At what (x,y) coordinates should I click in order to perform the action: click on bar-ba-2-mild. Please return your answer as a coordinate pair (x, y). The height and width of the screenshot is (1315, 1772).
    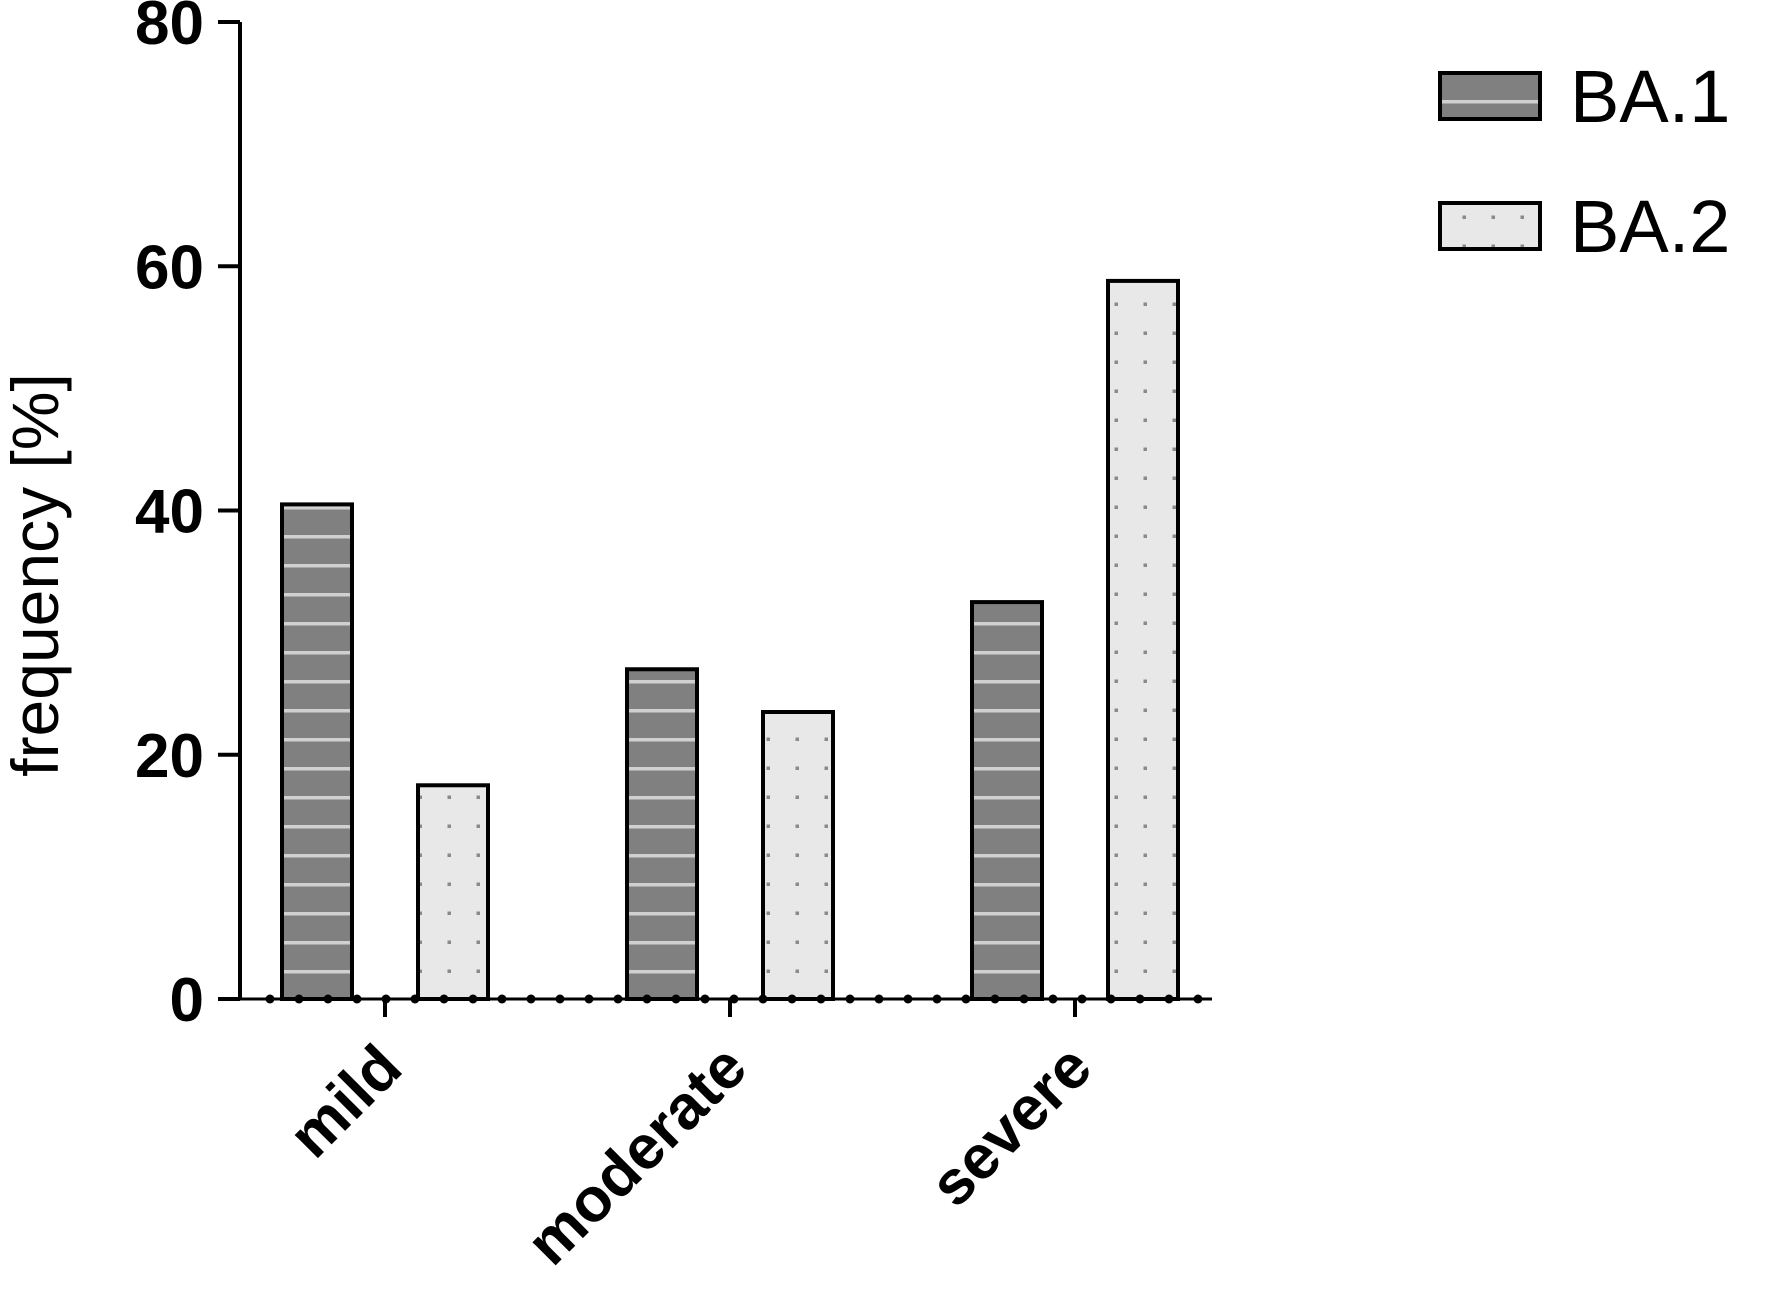
    Looking at the image, I should click on (453, 892).